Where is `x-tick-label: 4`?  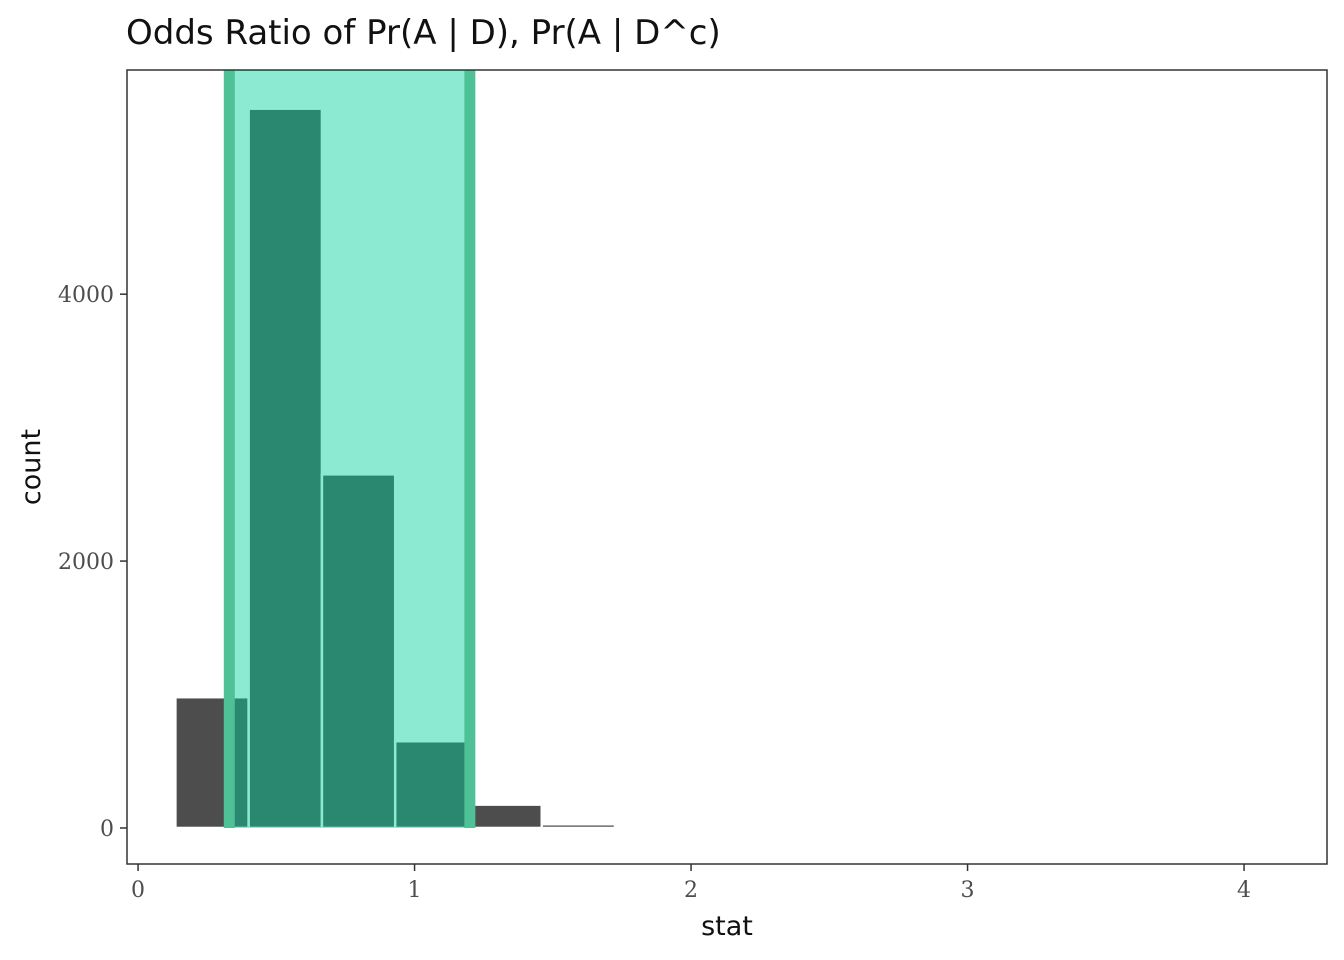
x-tick-label: 4 is located at coordinates (1244, 890).